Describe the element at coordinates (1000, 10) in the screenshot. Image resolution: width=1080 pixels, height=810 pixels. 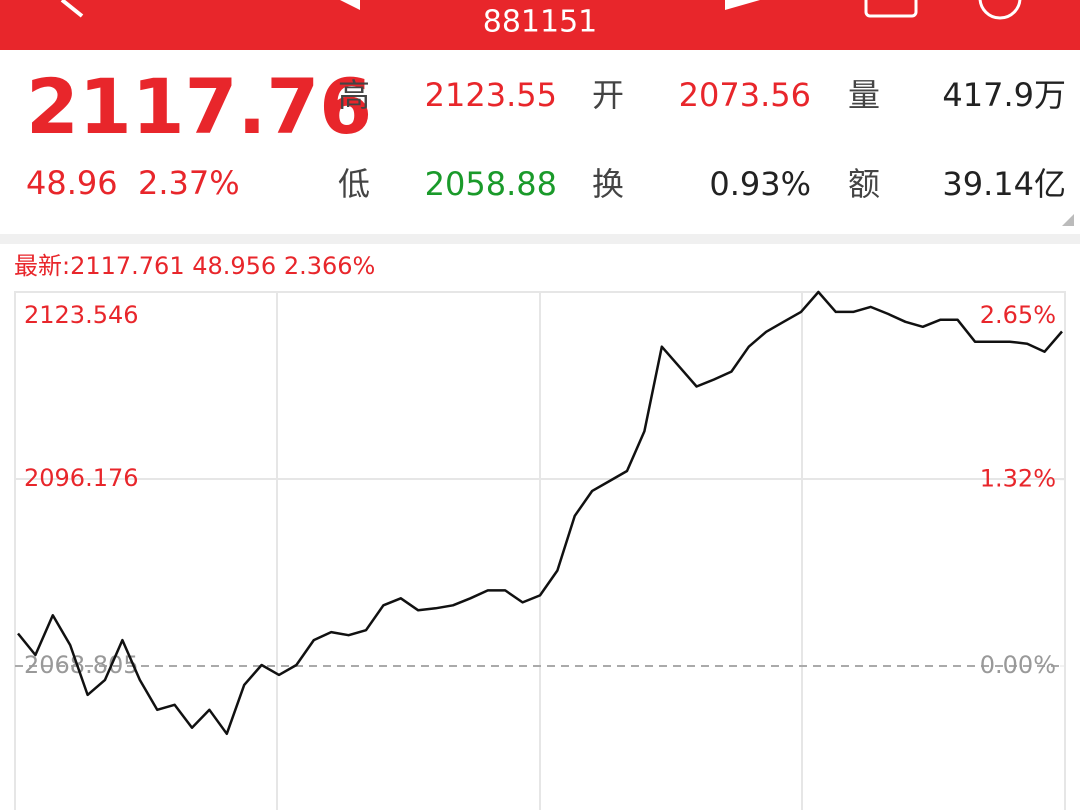
I see `search-icon` at that location.